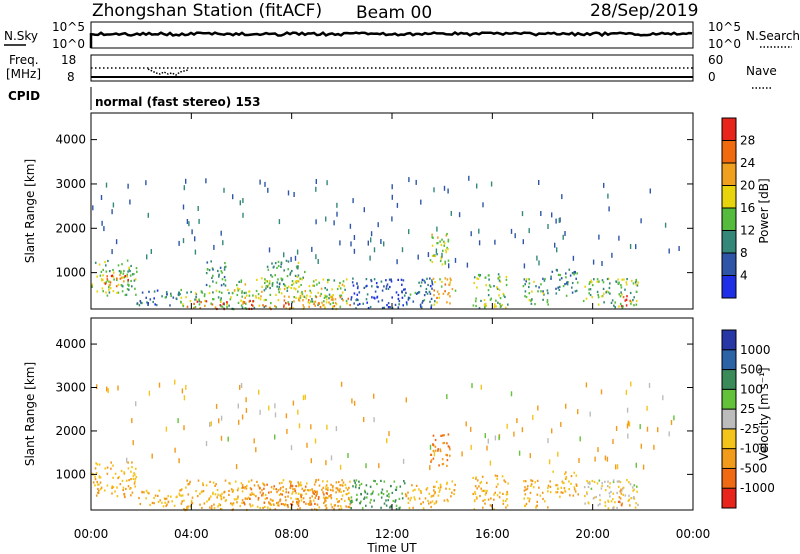  I want to click on power-colorbar-tick-label: 8, so click(744, 253).